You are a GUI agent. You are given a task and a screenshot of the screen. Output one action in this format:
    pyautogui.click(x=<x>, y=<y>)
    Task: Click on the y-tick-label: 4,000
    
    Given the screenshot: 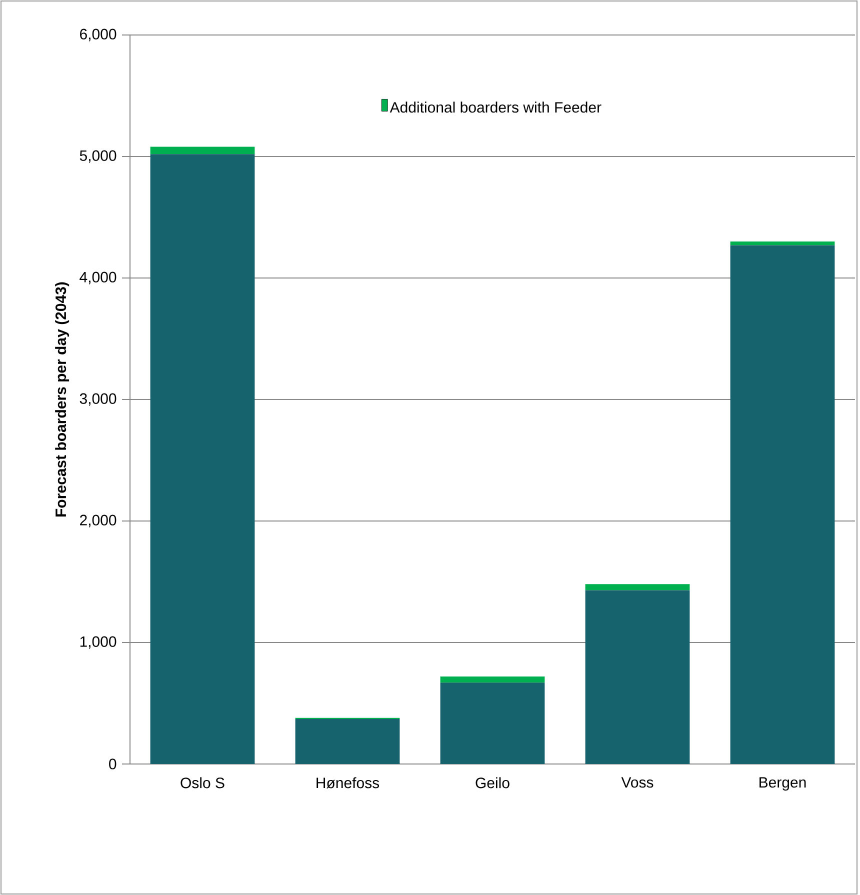 What is the action you would take?
    pyautogui.click(x=98, y=278)
    